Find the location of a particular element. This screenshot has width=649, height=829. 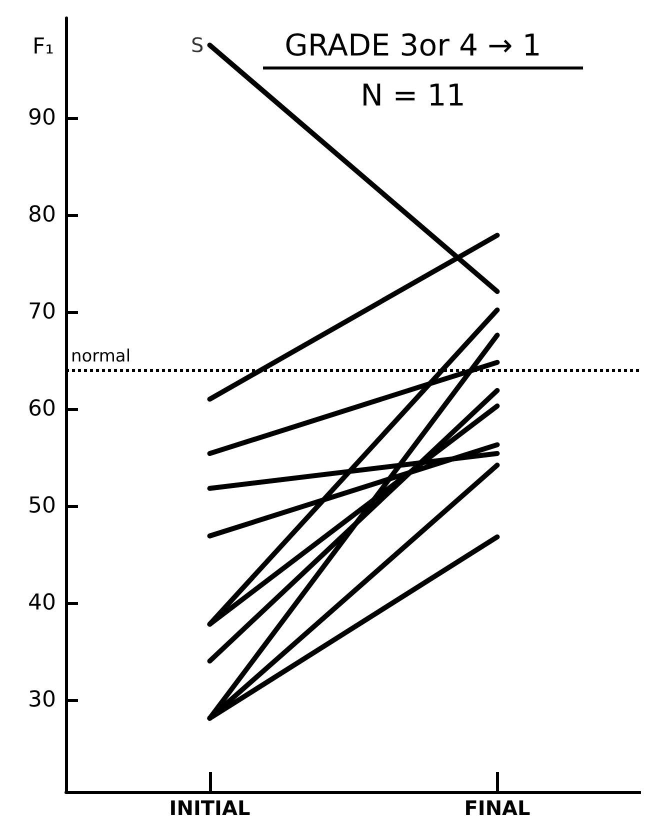

x-tick-label: FINAL is located at coordinates (497, 808).